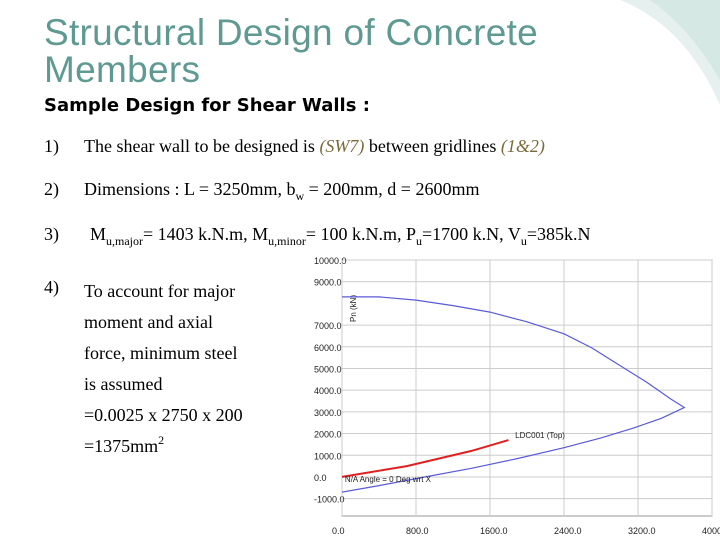  Describe the element at coordinates (338, 531) in the screenshot. I see `x-tick-label: 0.0` at that location.